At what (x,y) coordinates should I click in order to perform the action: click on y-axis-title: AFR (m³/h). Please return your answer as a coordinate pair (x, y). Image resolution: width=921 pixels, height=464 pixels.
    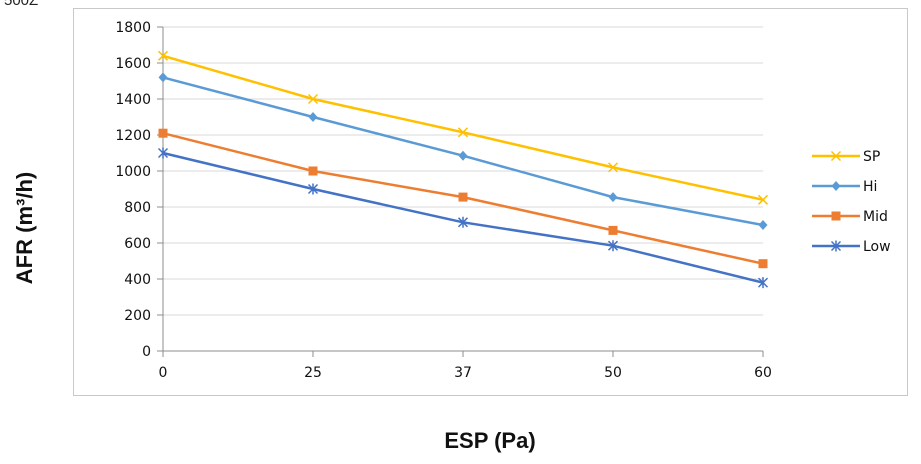
    Looking at the image, I should click on (24, 228).